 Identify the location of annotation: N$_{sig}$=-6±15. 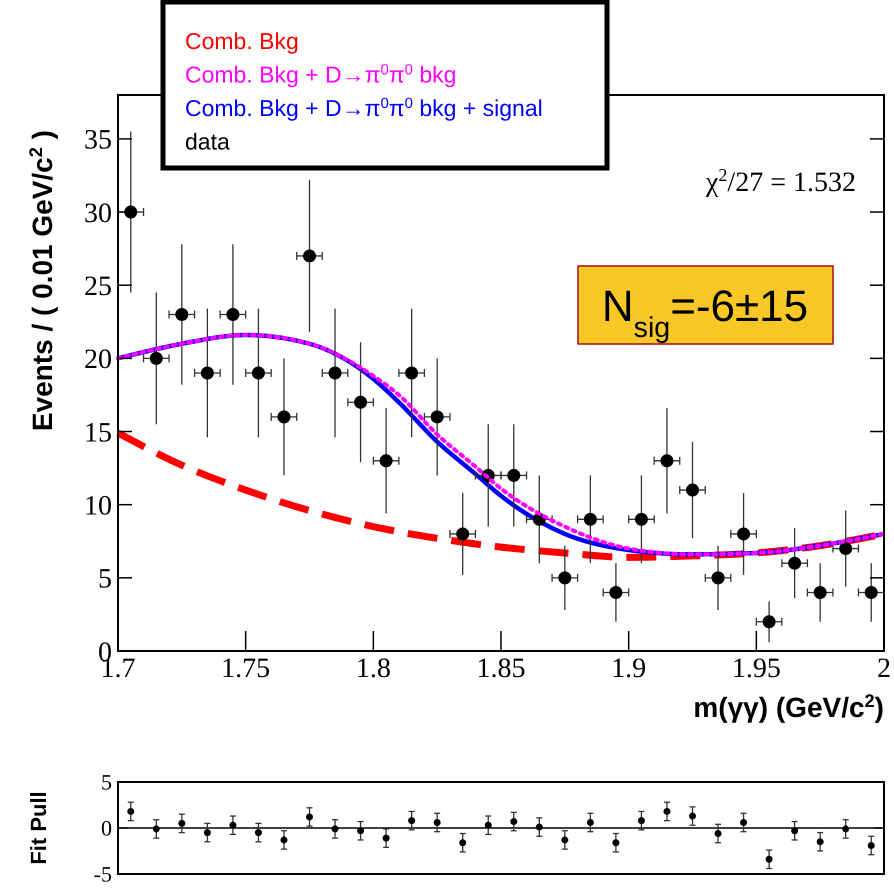
(705, 313).